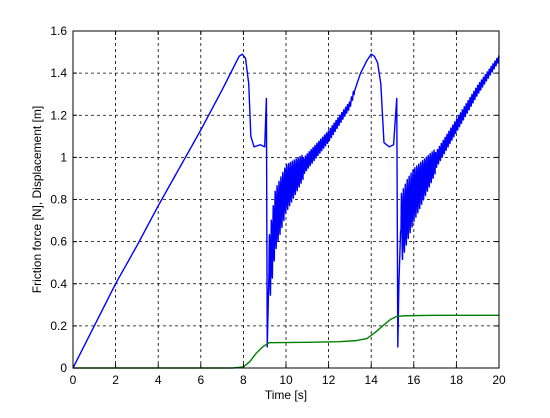 This screenshot has width=550, height=418. I want to click on y-tick-label: 1.4, so click(58, 73).